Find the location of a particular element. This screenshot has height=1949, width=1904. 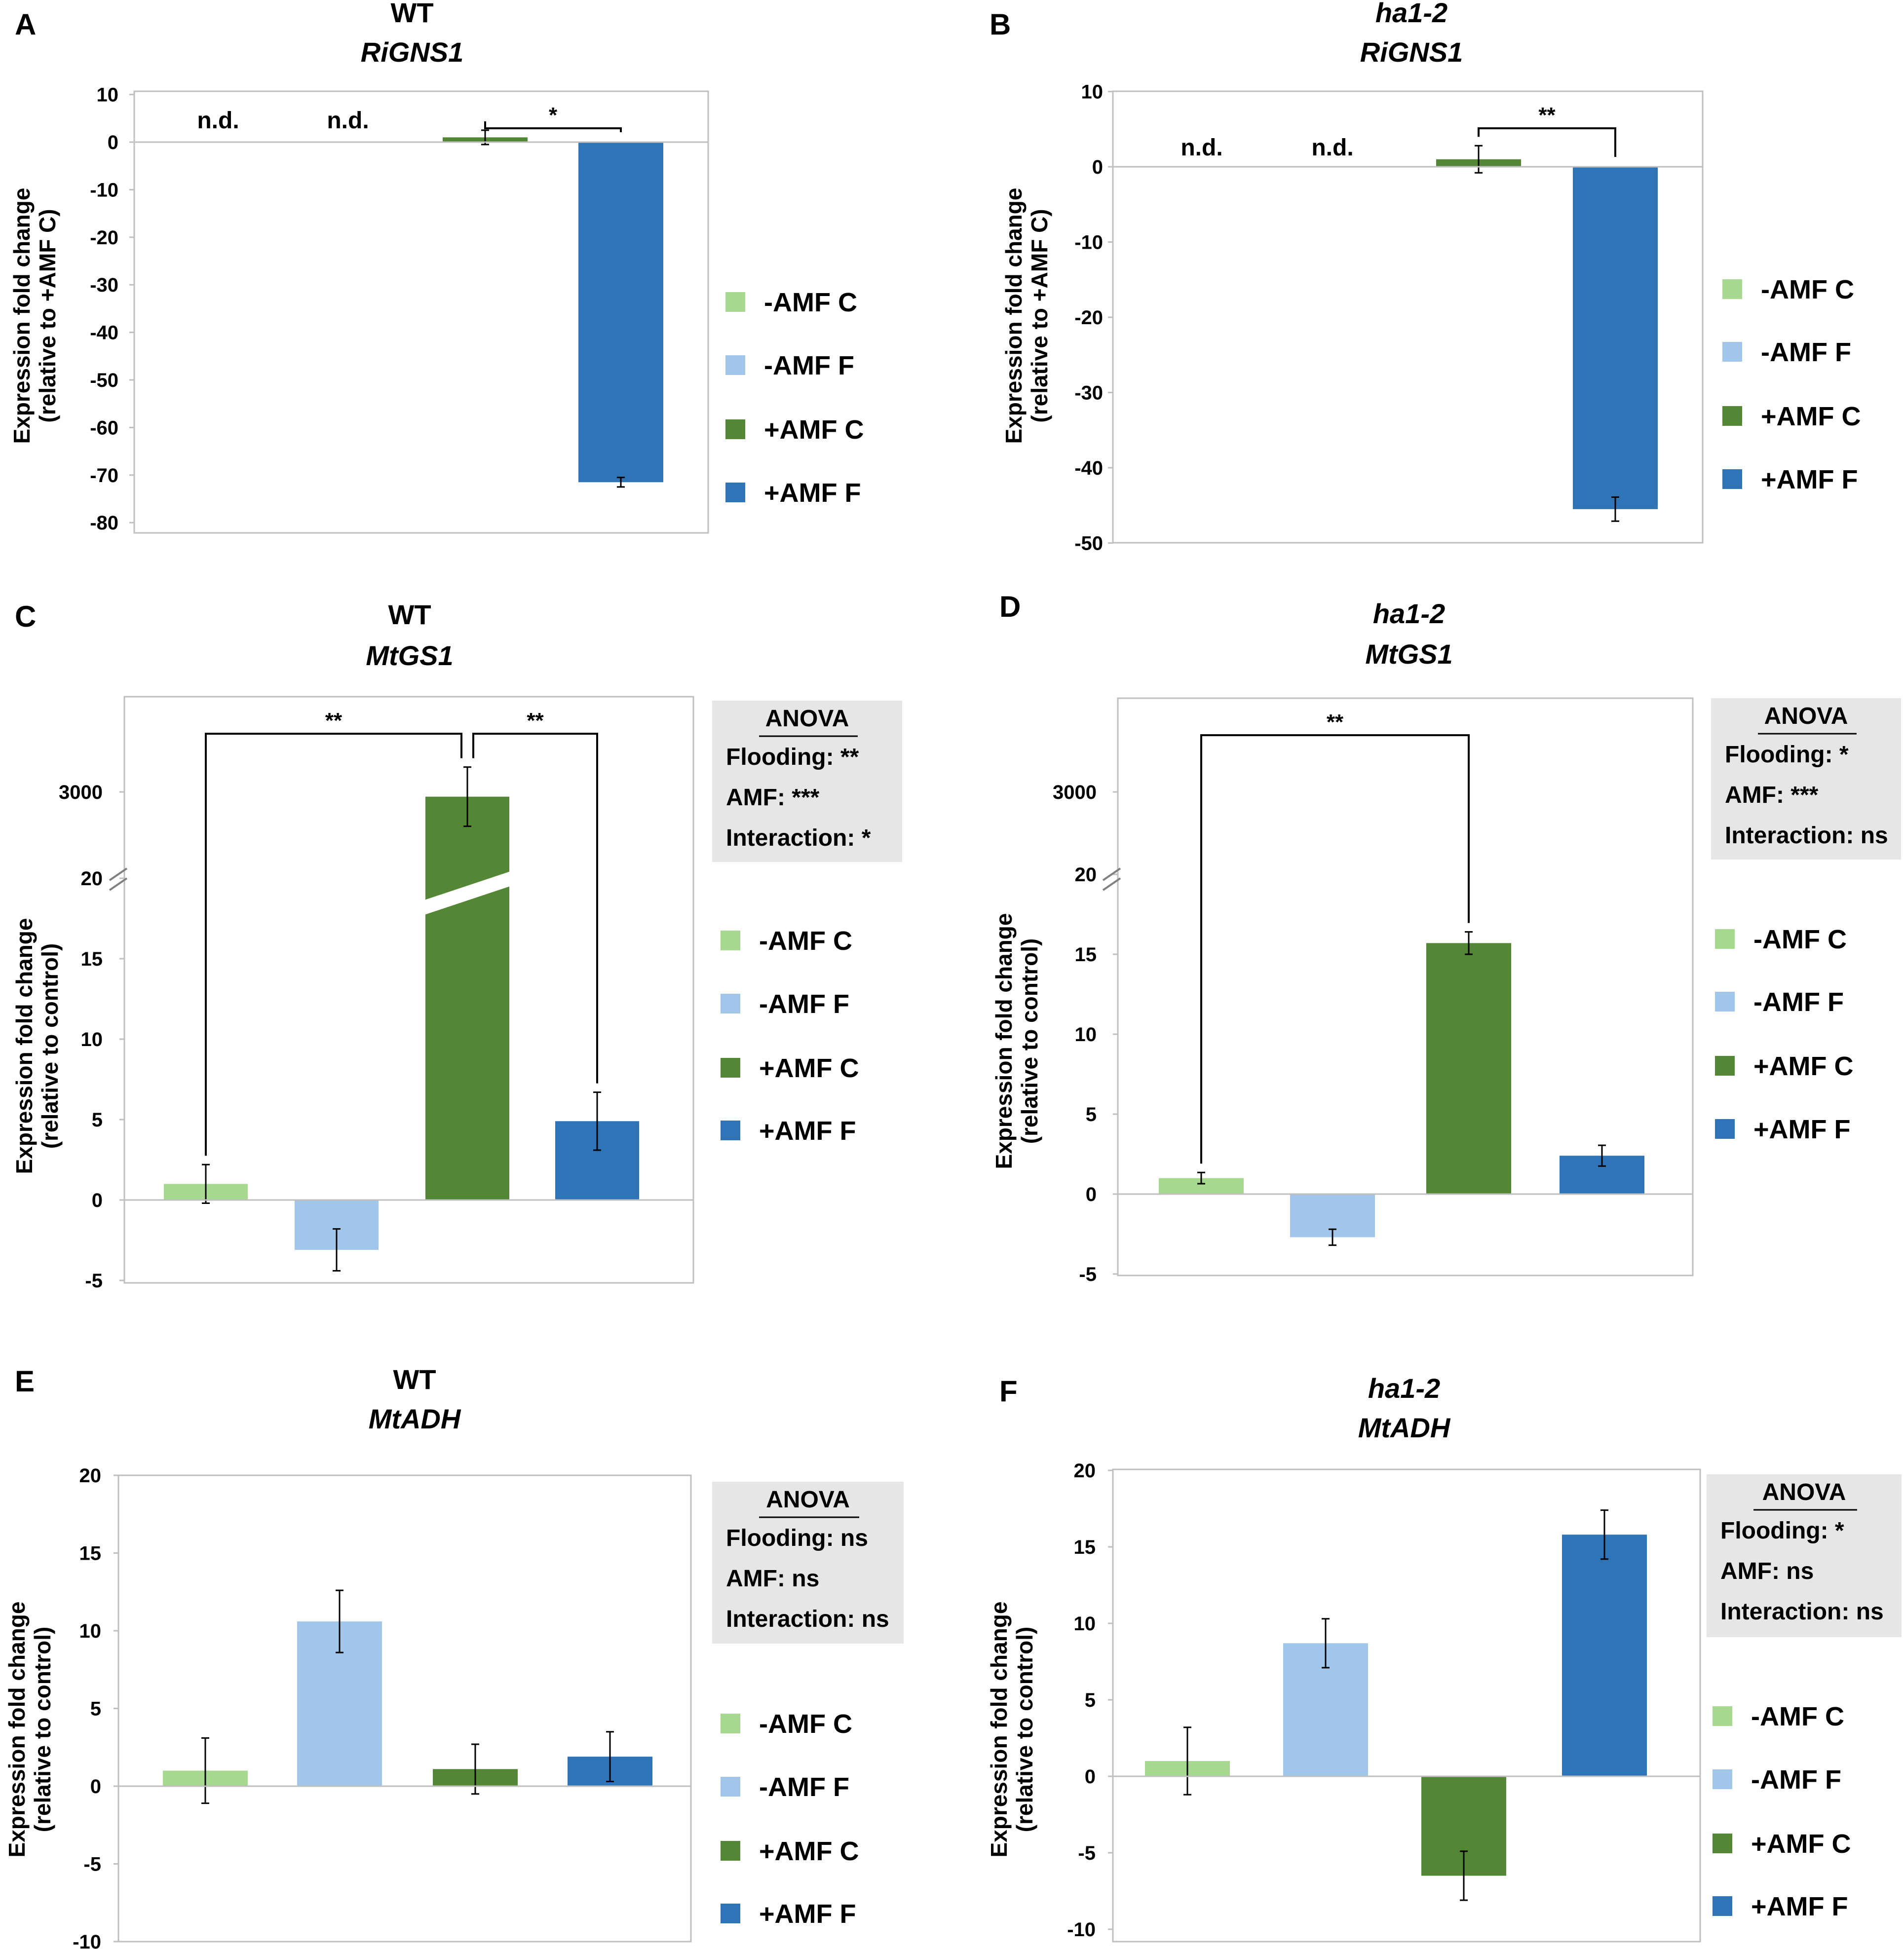

panel-letter: A is located at coordinates (25, 25).